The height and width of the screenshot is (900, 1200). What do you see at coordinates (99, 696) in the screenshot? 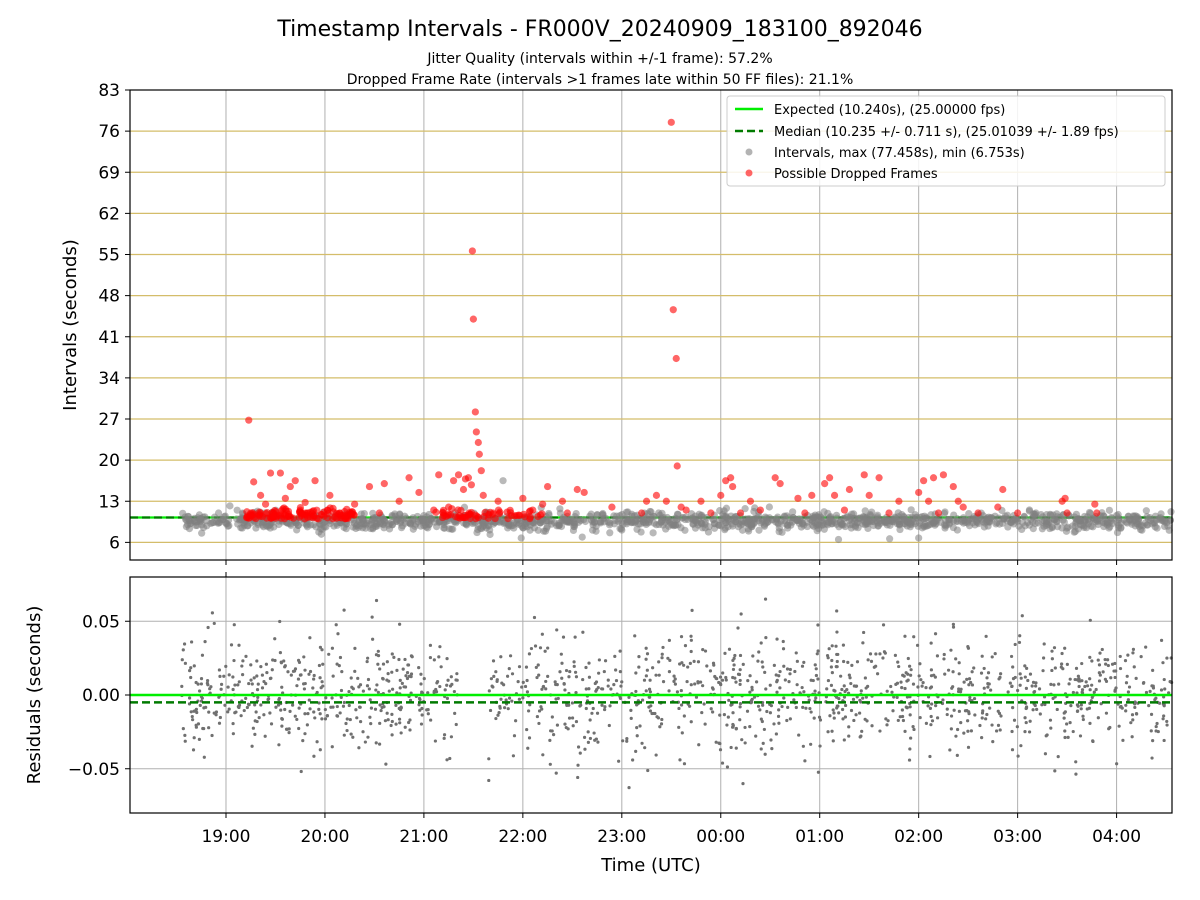
I see `residuals-y-ticks: 0.05 0.00 −0.05` at bounding box center [99, 696].